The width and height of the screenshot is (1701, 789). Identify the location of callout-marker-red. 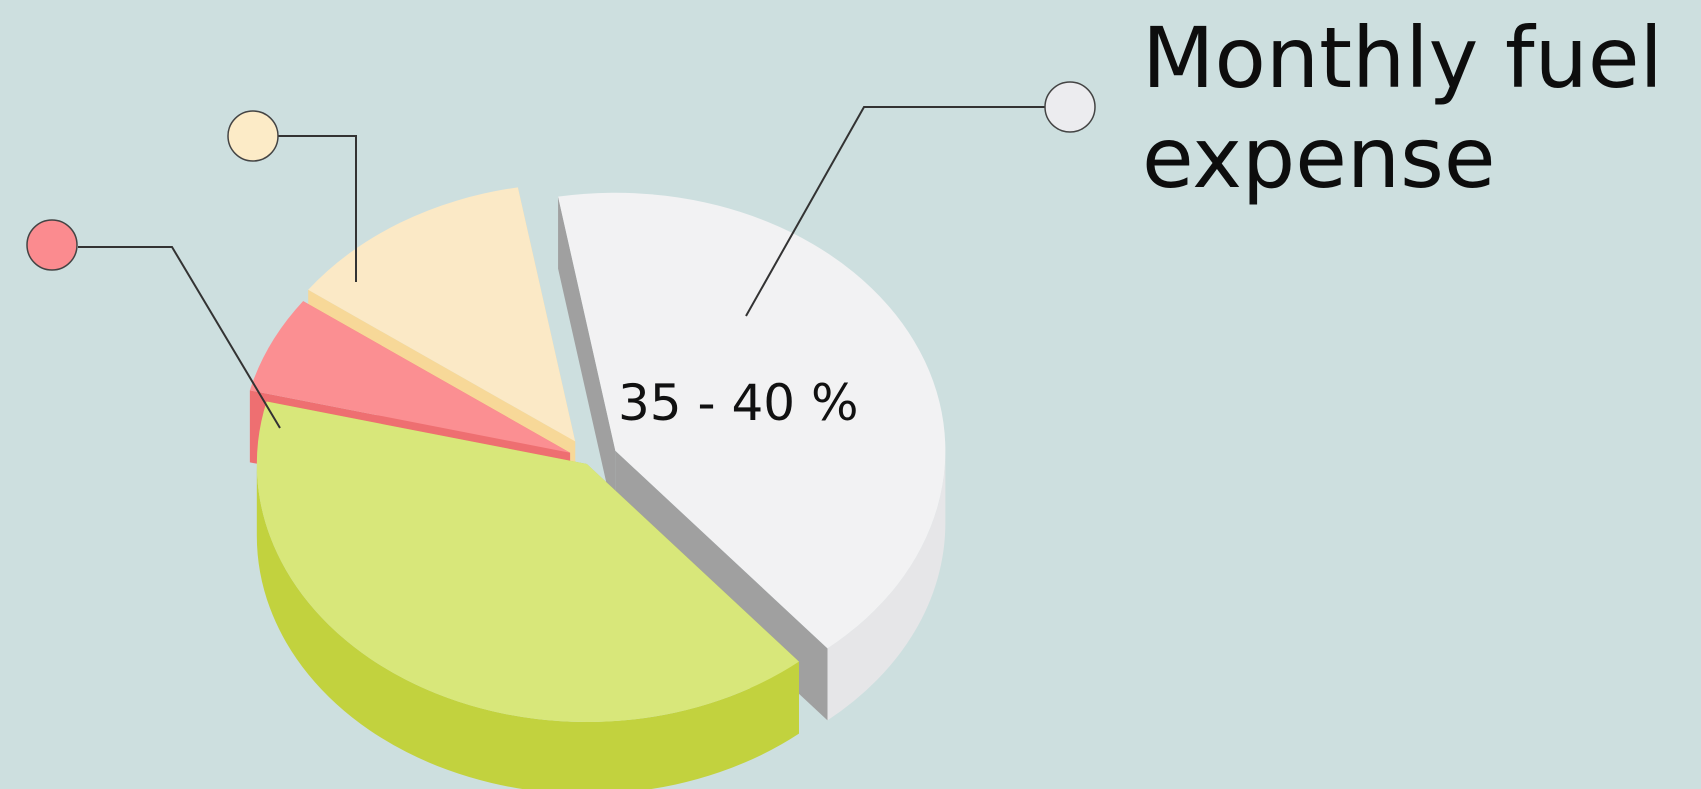
(52, 245).